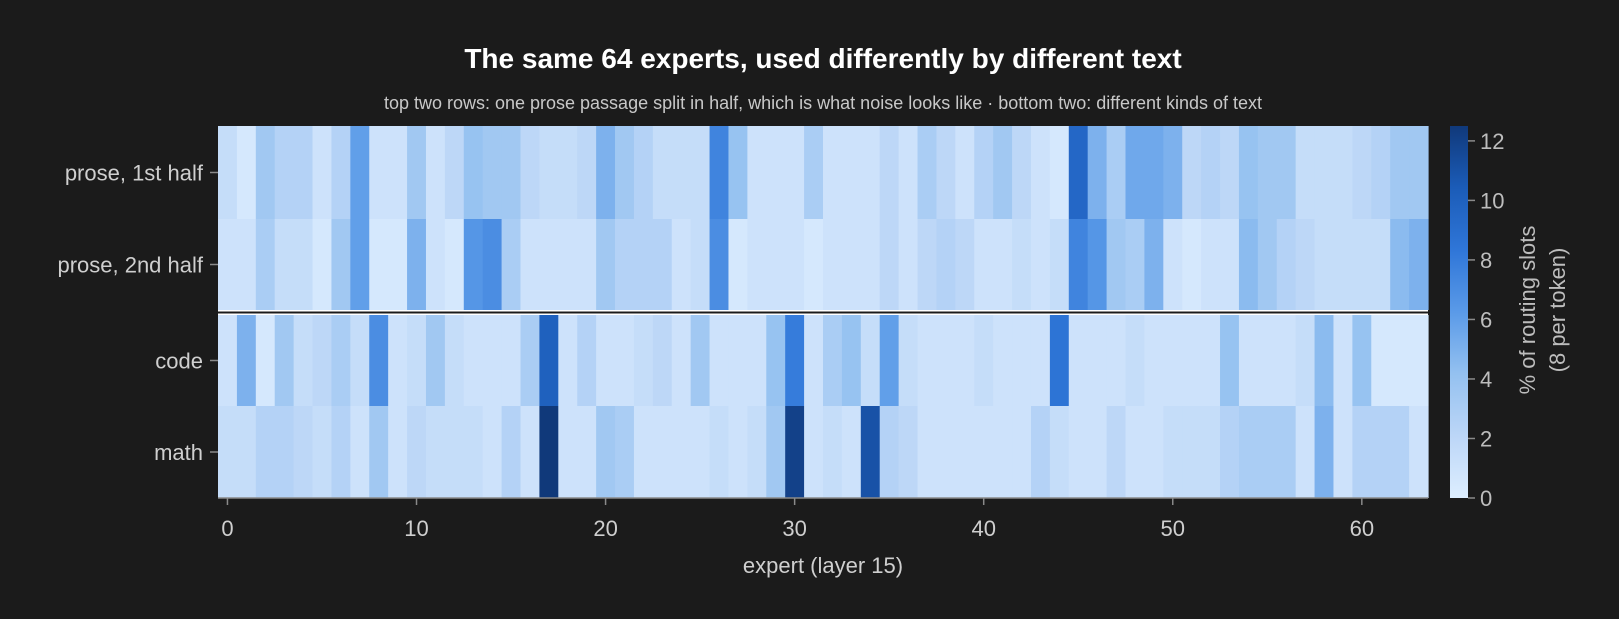 The height and width of the screenshot is (619, 1619). I want to click on x-axis-ticks: 0 10 20 30 40 50 60, so click(797, 519).